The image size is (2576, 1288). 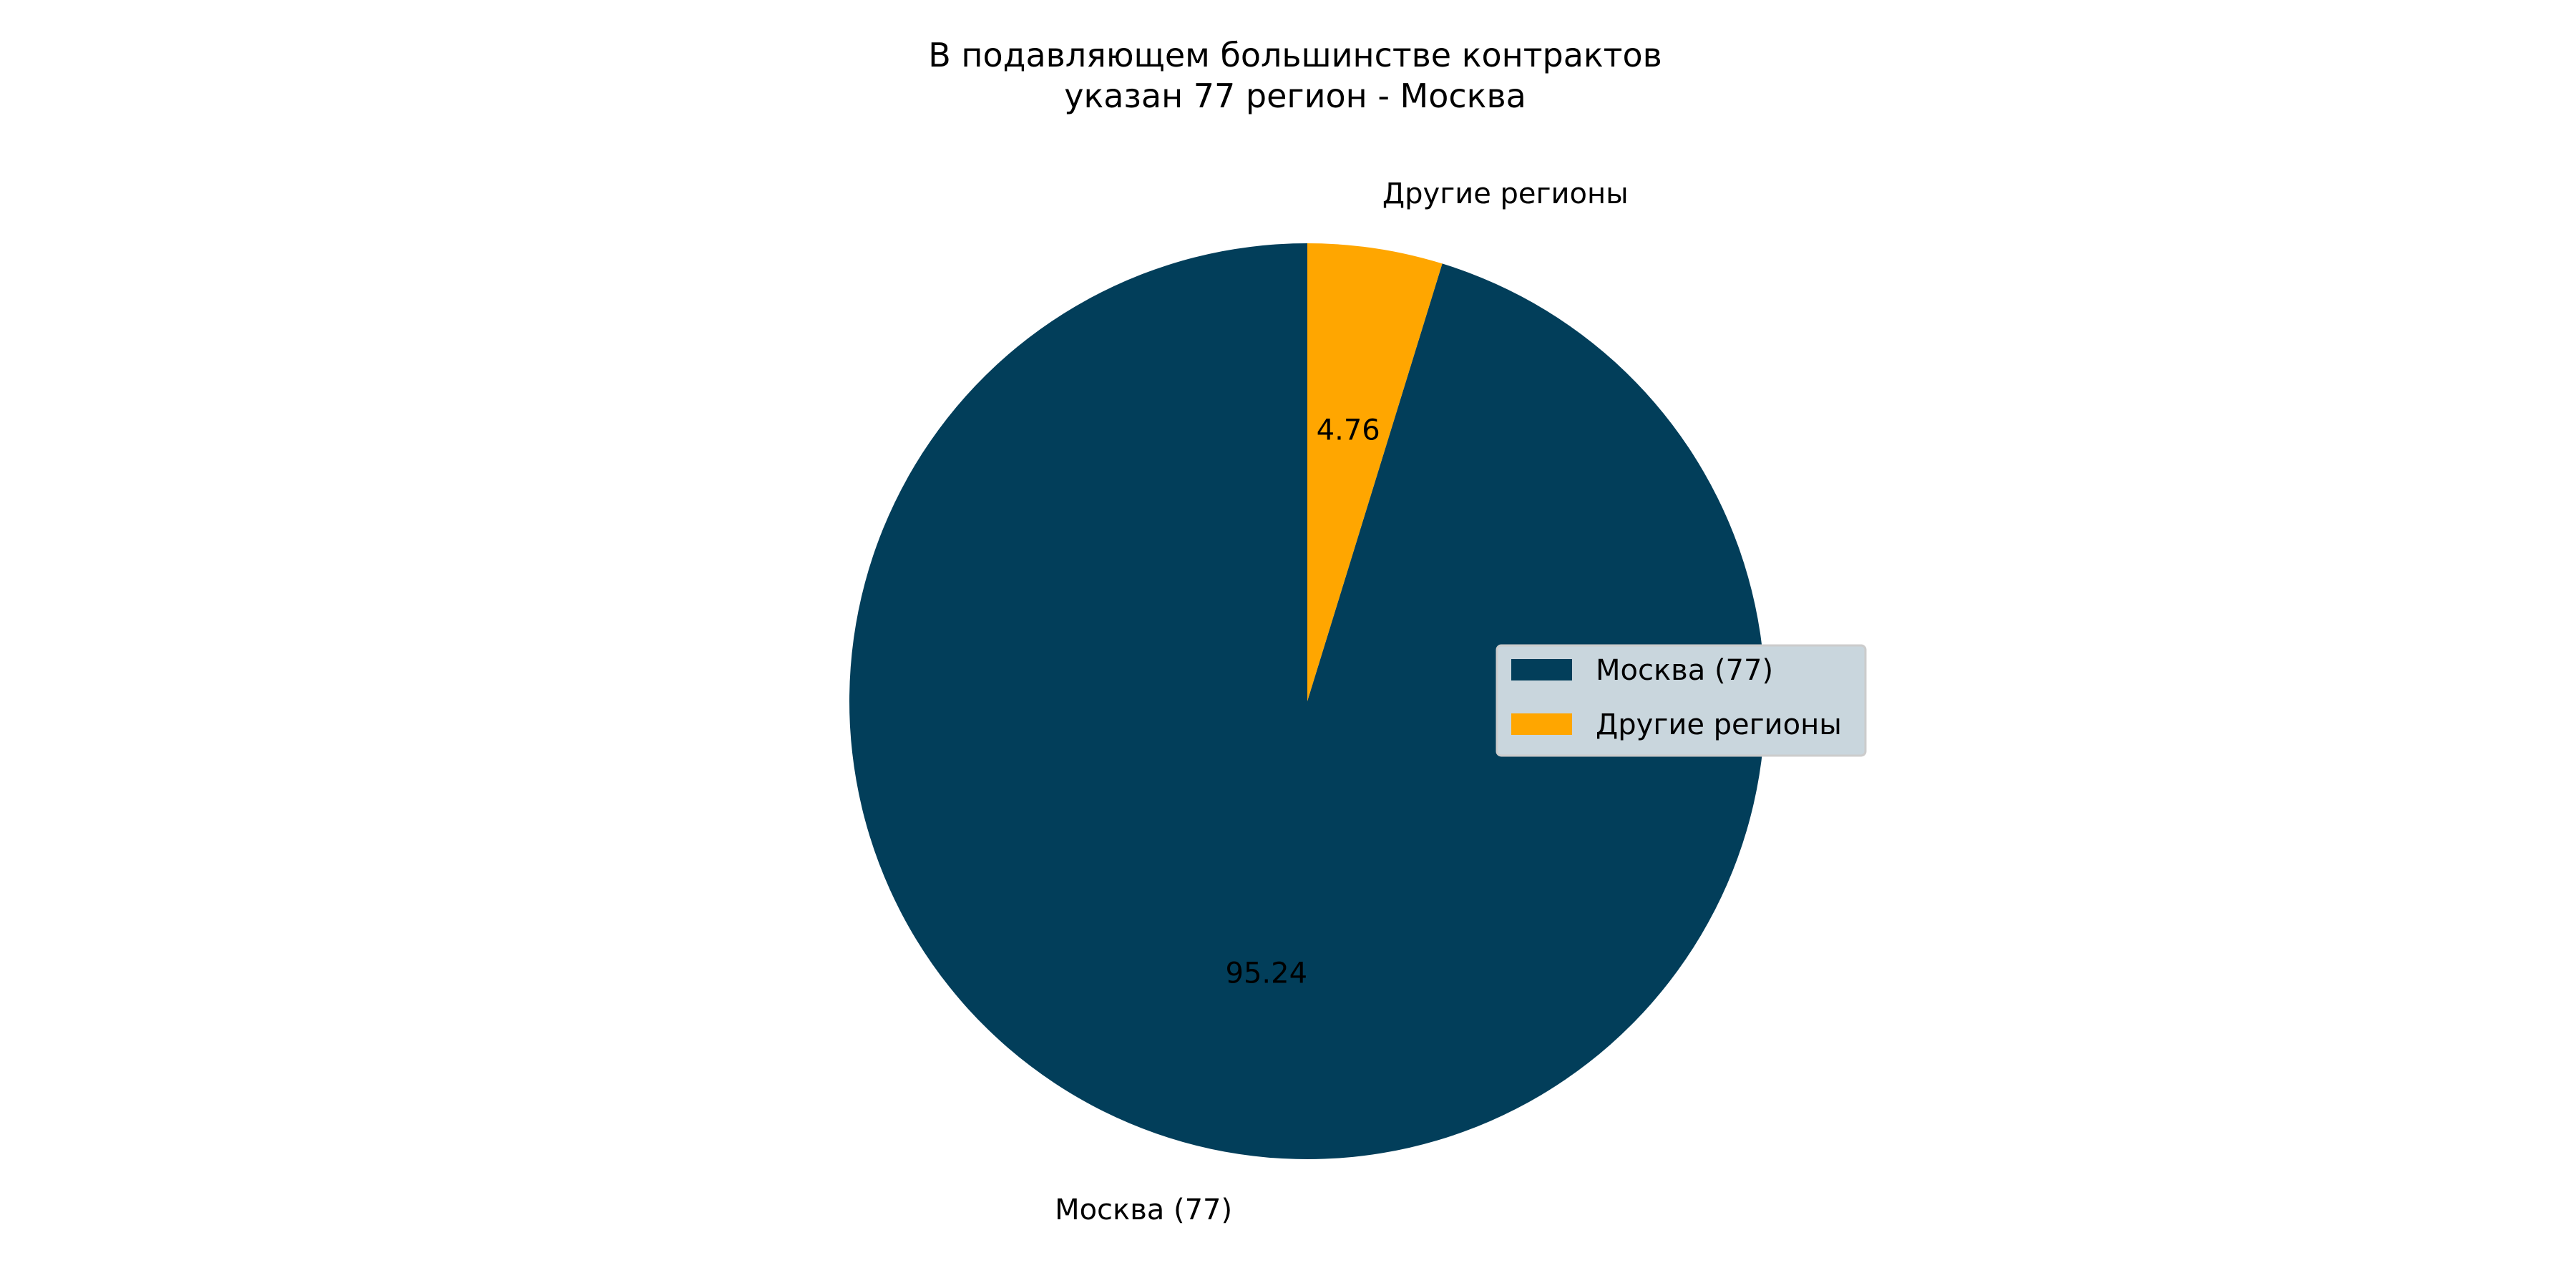 I want to click on chart-title-line-1: В подавляющем большинстве контрактов, so click(x=1295, y=55).